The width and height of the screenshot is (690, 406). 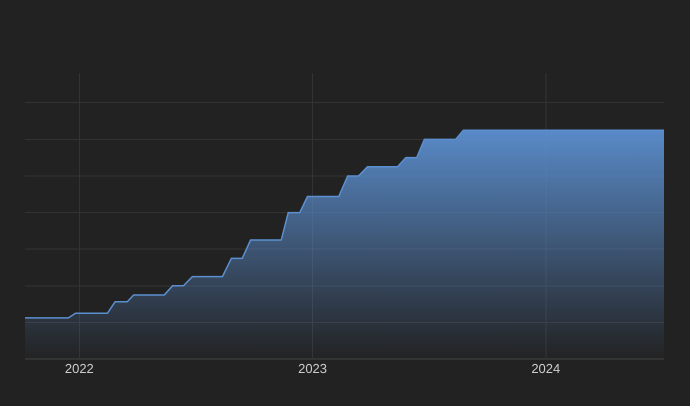 What do you see at coordinates (545, 368) in the screenshot?
I see `x-tick-label: 2024` at bounding box center [545, 368].